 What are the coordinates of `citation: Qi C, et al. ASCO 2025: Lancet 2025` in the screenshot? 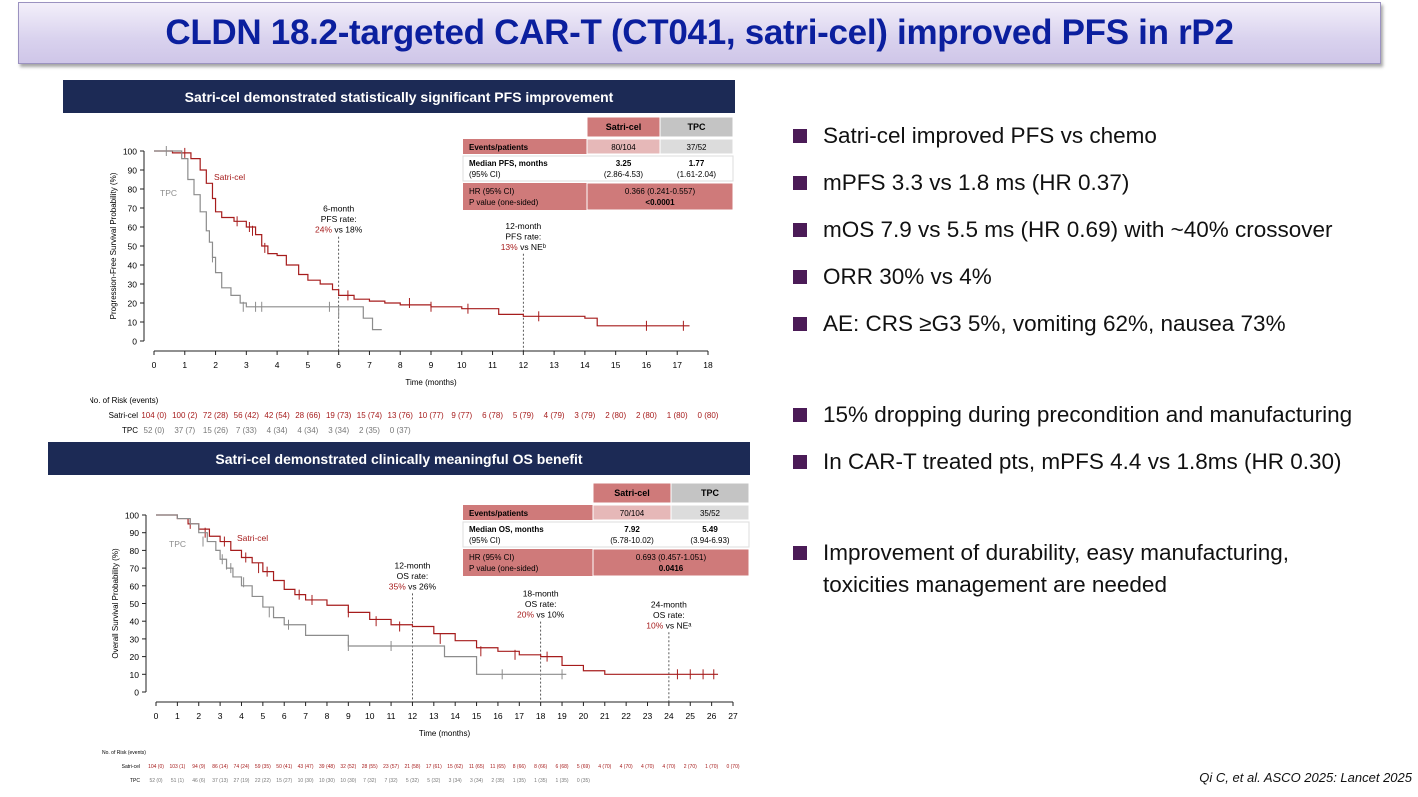 It's located at (1305, 777).